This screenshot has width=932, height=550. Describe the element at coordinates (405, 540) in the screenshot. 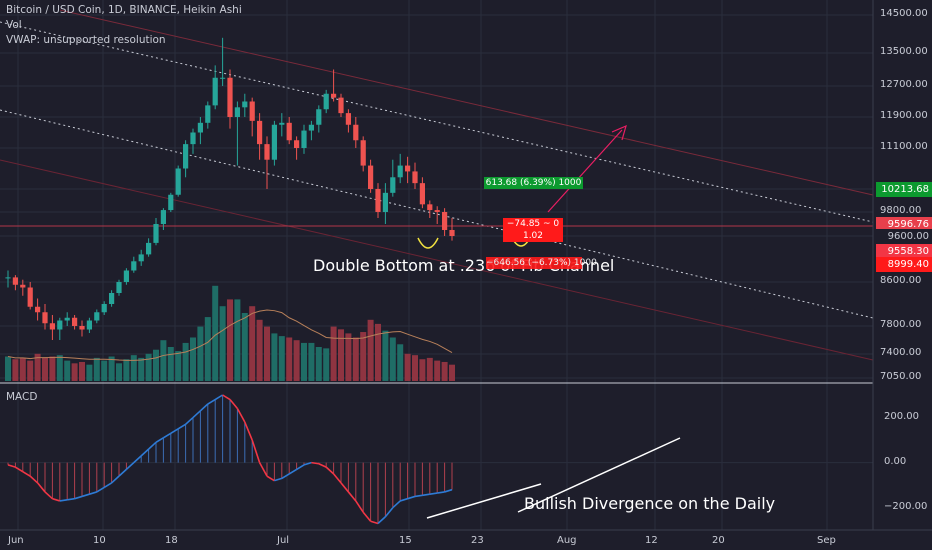

I see `time-tick-label: 15` at that location.